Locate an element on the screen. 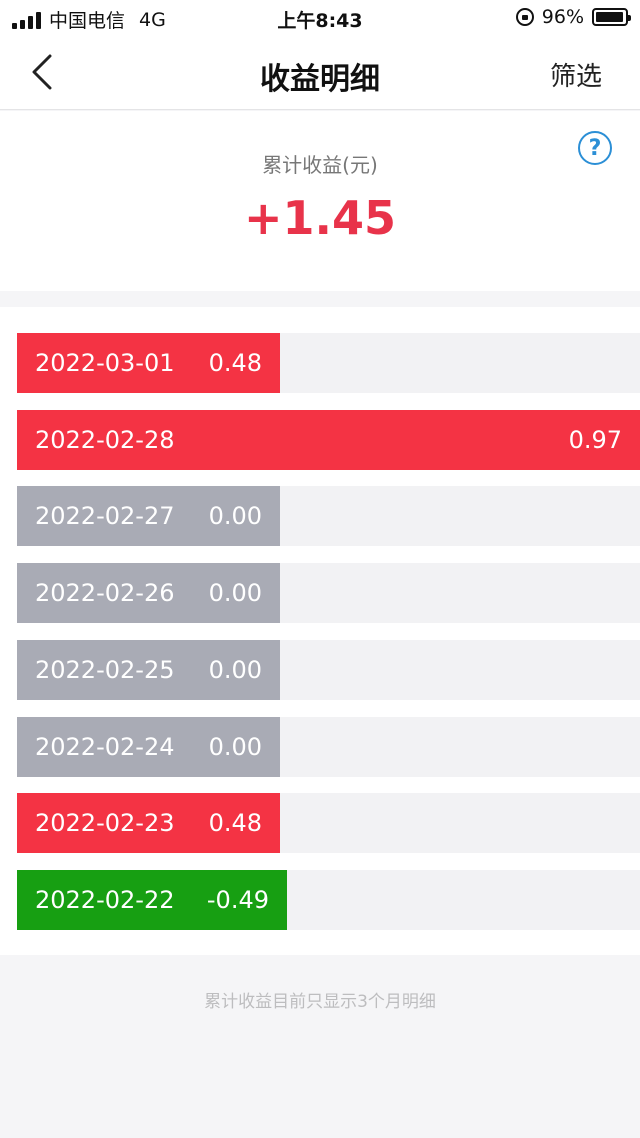 The width and height of the screenshot is (640, 1138). back-button is located at coordinates (42, 72).